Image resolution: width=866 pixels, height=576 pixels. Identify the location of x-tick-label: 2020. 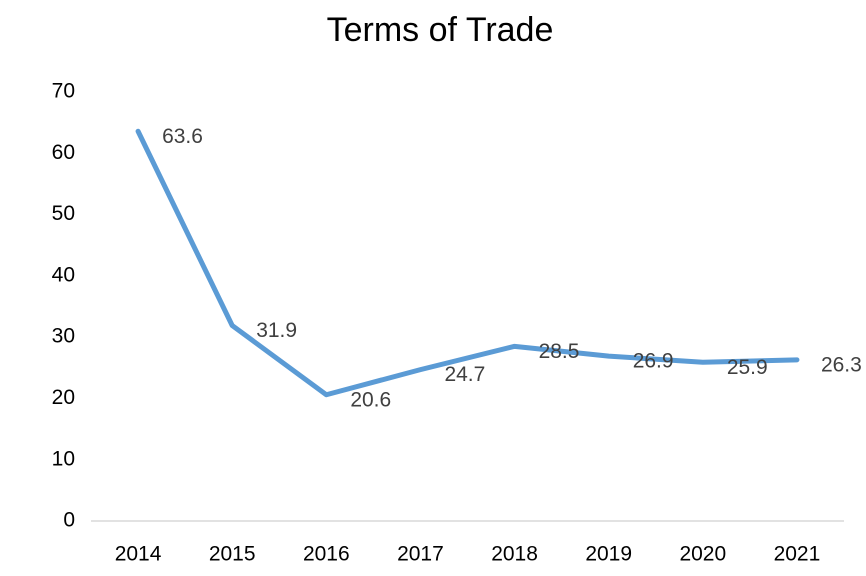
(702, 554).